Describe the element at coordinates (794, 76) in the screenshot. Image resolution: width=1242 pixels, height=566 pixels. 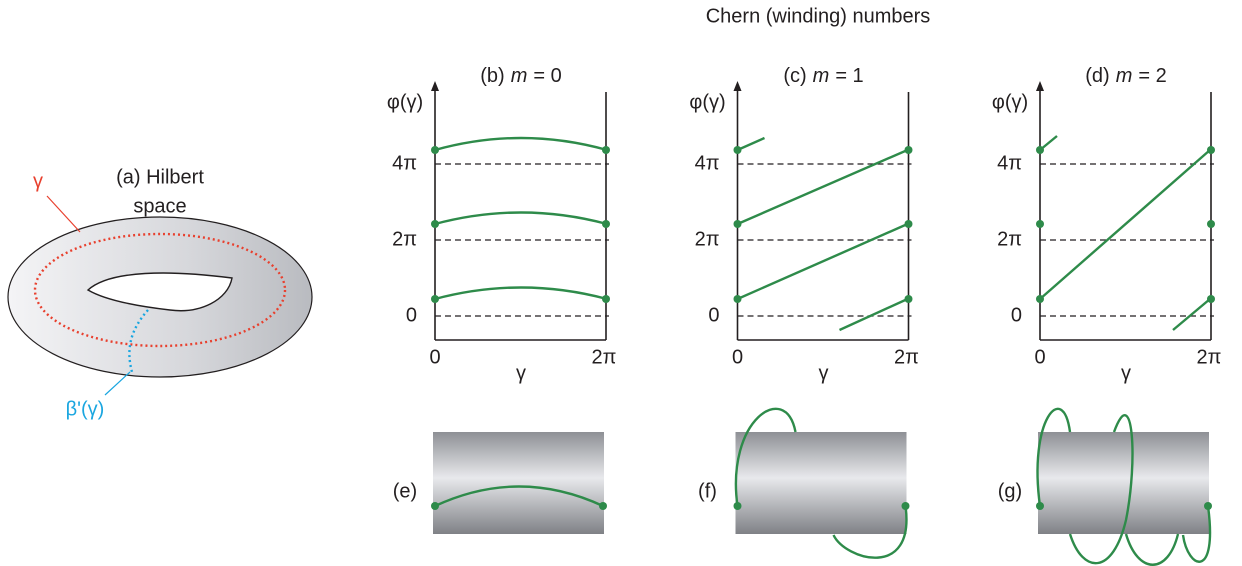
I see `plot-prefix: (c)` at that location.